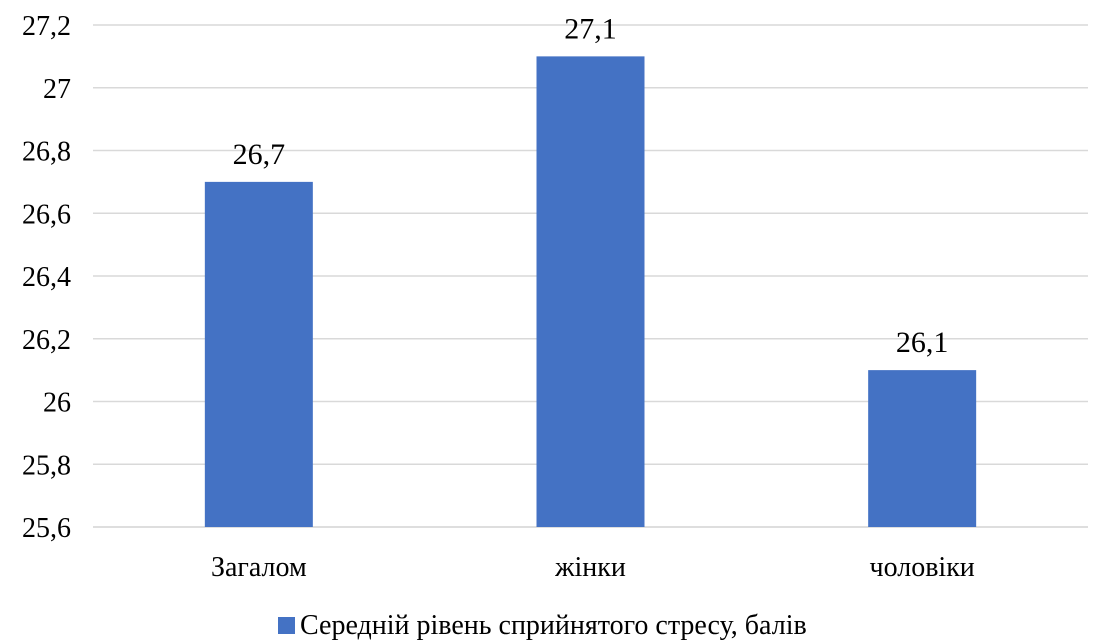 This screenshot has height=641, width=1114. Describe the element at coordinates (259, 567) in the screenshot. I see `x-tick-label: Загалом` at that location.